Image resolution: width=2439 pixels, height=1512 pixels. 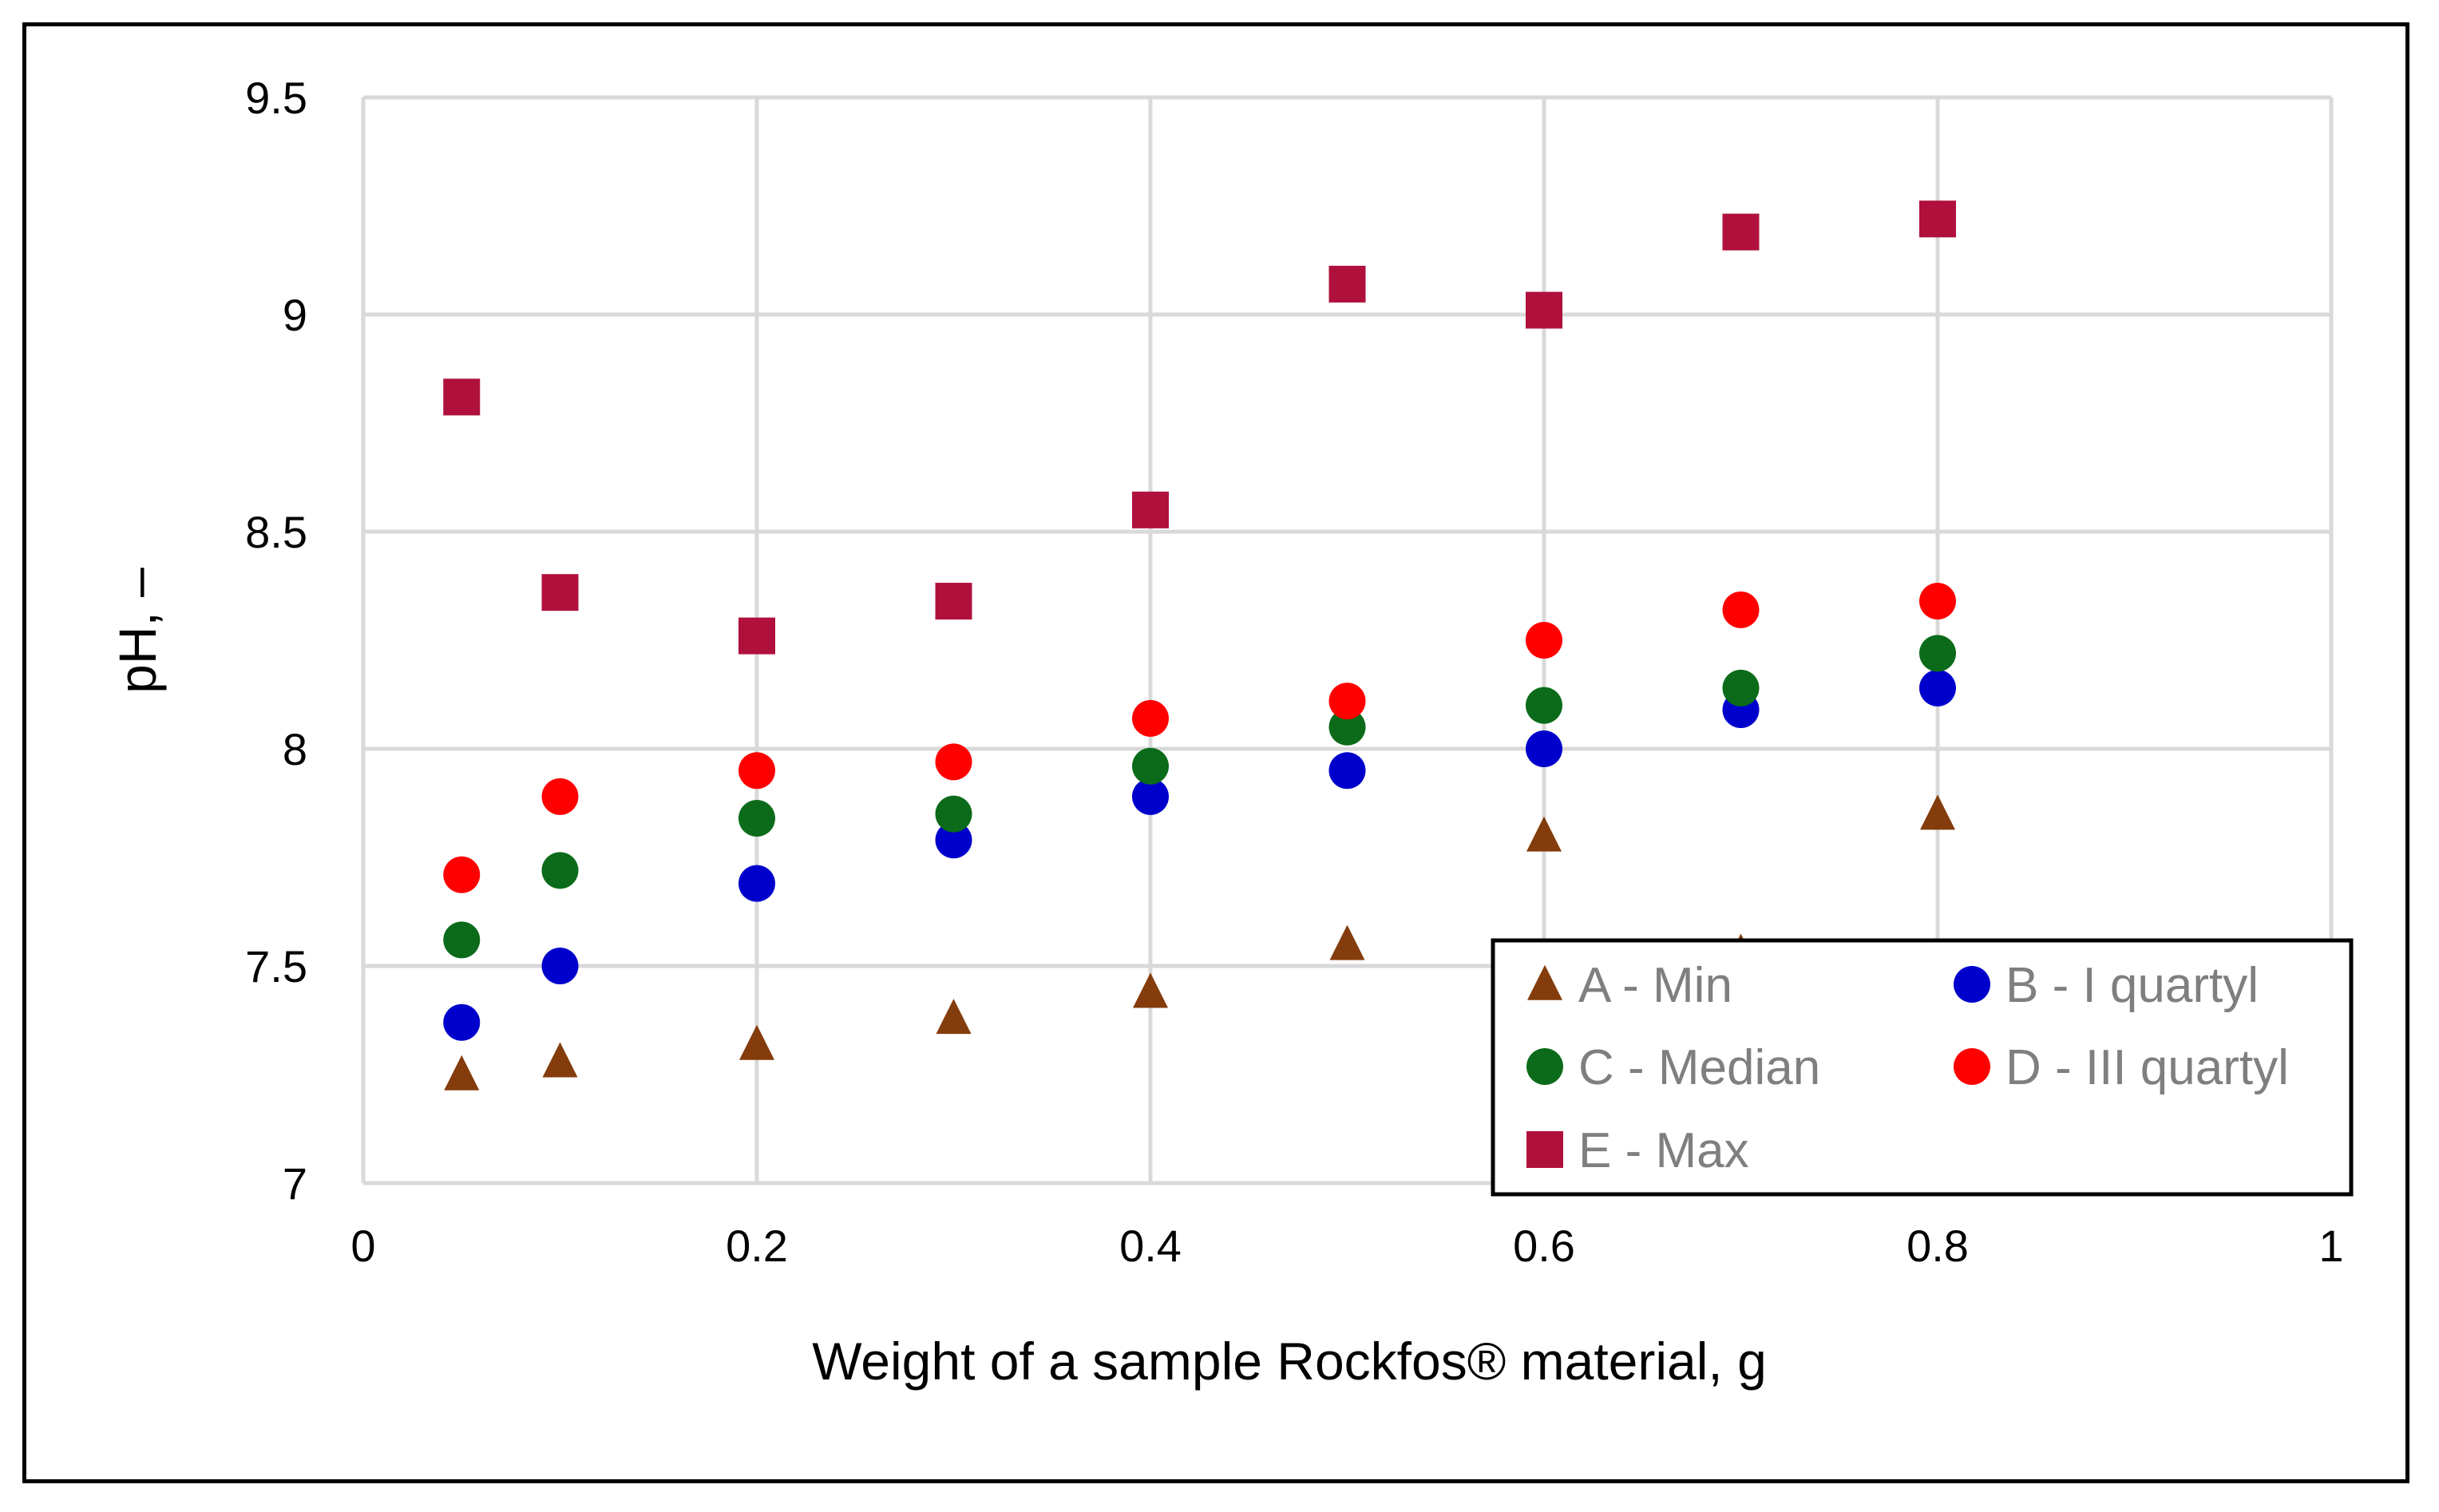 I want to click on legend-label: C - Median, so click(x=1699, y=1067).